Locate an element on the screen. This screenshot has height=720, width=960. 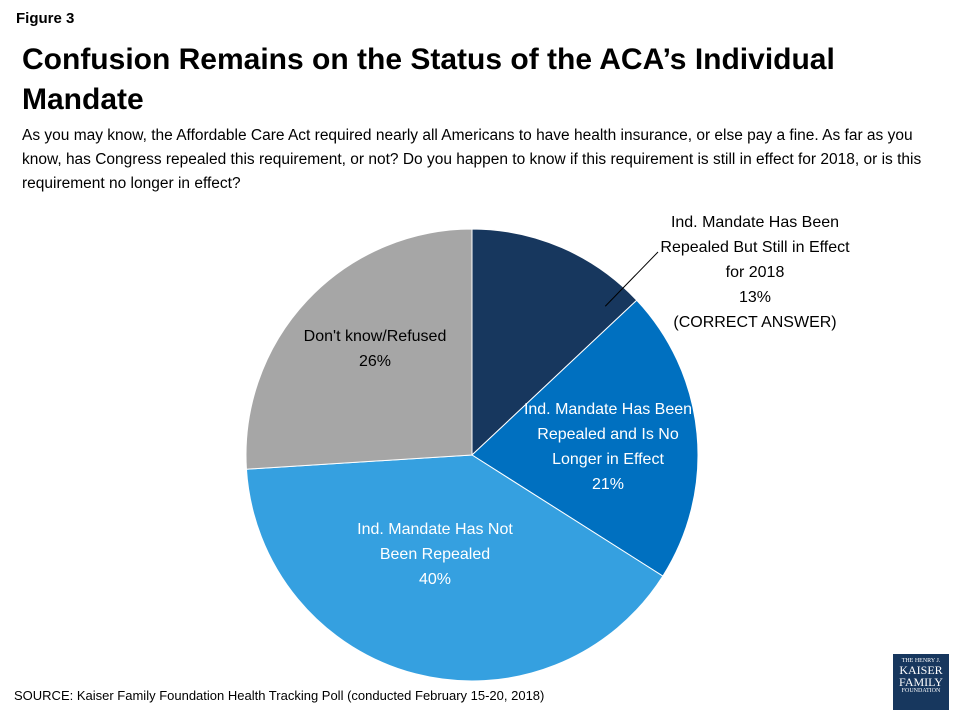
logo-line: FAMILY is located at coordinates (921, 682).